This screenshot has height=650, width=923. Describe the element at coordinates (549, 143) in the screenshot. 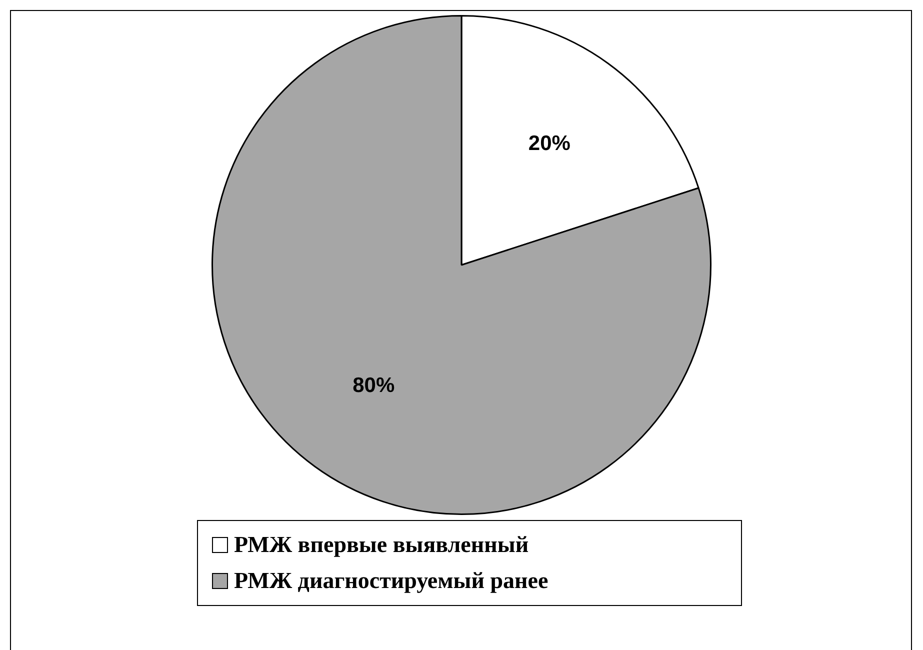

I see `data-label: 20%` at that location.